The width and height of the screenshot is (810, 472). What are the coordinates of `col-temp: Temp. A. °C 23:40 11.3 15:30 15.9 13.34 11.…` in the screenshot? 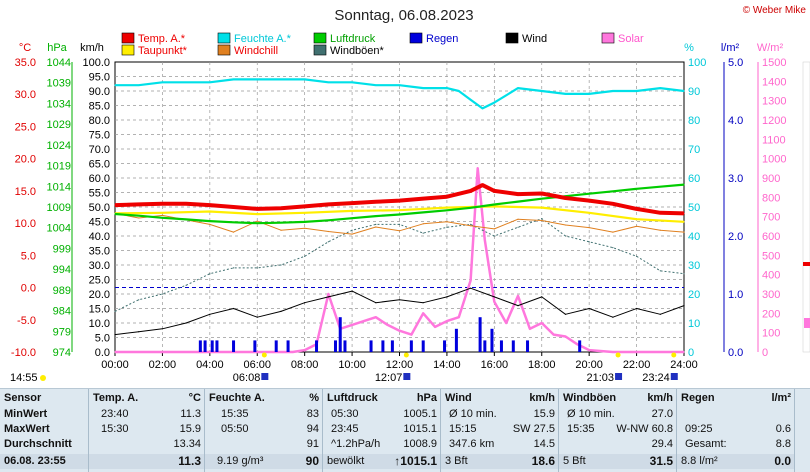 It's located at (146, 430).